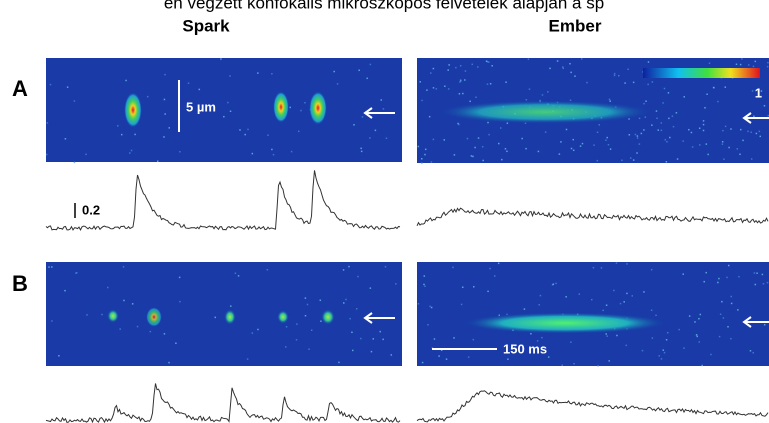  Describe the element at coordinates (701, 73) in the screenshot. I see `colorbar` at that location.